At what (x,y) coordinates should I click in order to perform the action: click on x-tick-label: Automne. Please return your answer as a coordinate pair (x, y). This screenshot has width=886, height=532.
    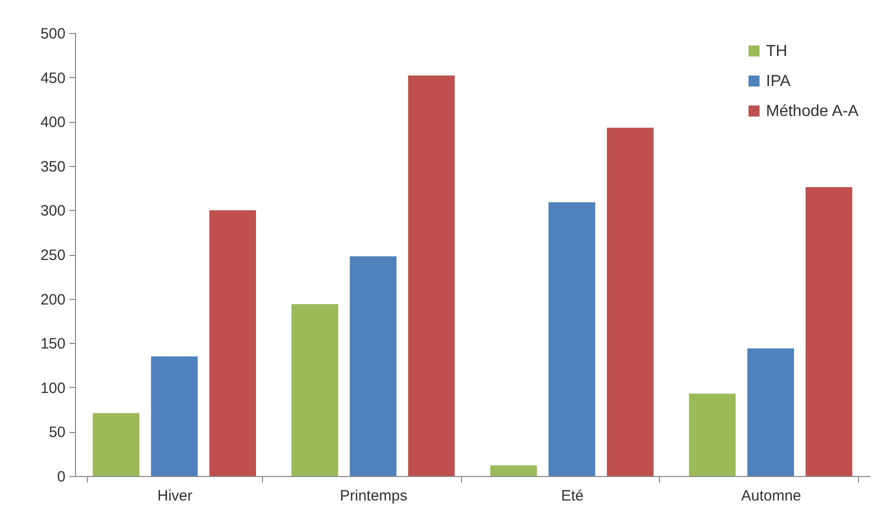
    Looking at the image, I should click on (771, 496).